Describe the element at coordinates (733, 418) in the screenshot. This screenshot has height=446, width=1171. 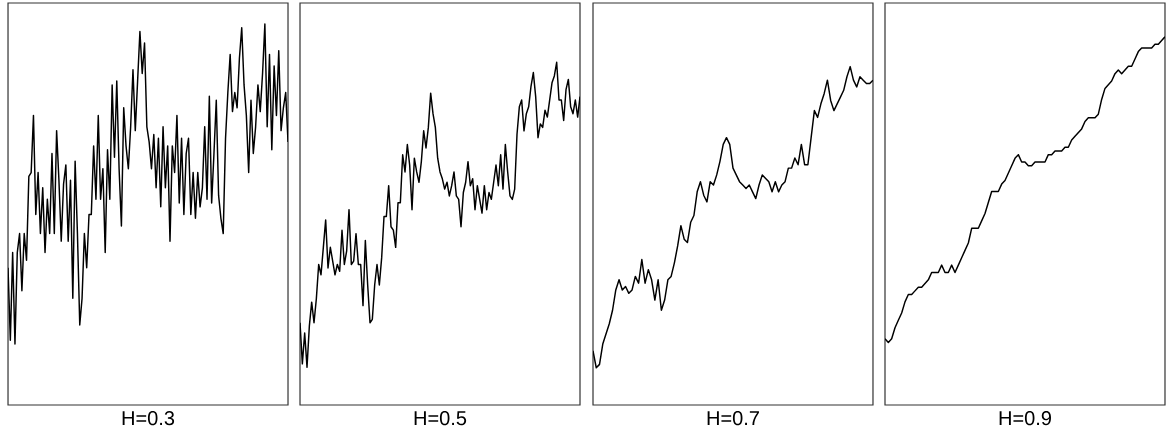
I see `x-axis-title: H=0.7` at that location.